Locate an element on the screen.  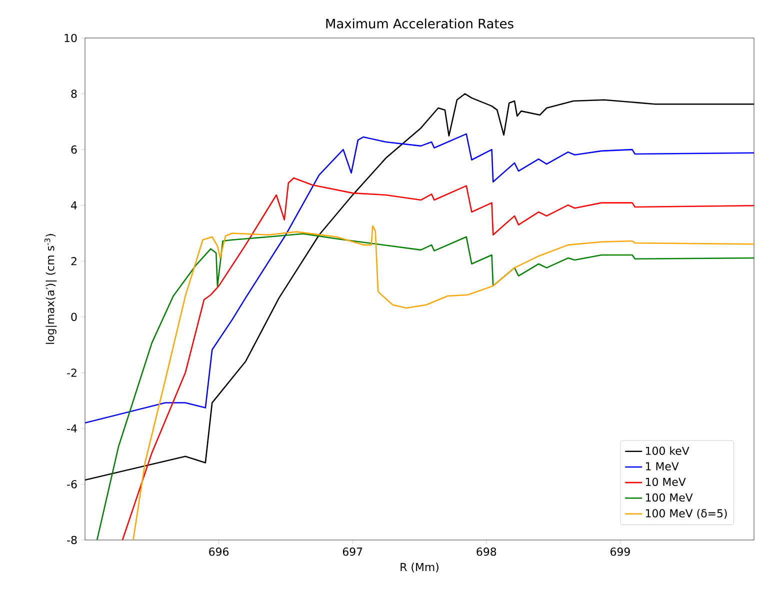
legend-label: 100 keV is located at coordinates (668, 450).